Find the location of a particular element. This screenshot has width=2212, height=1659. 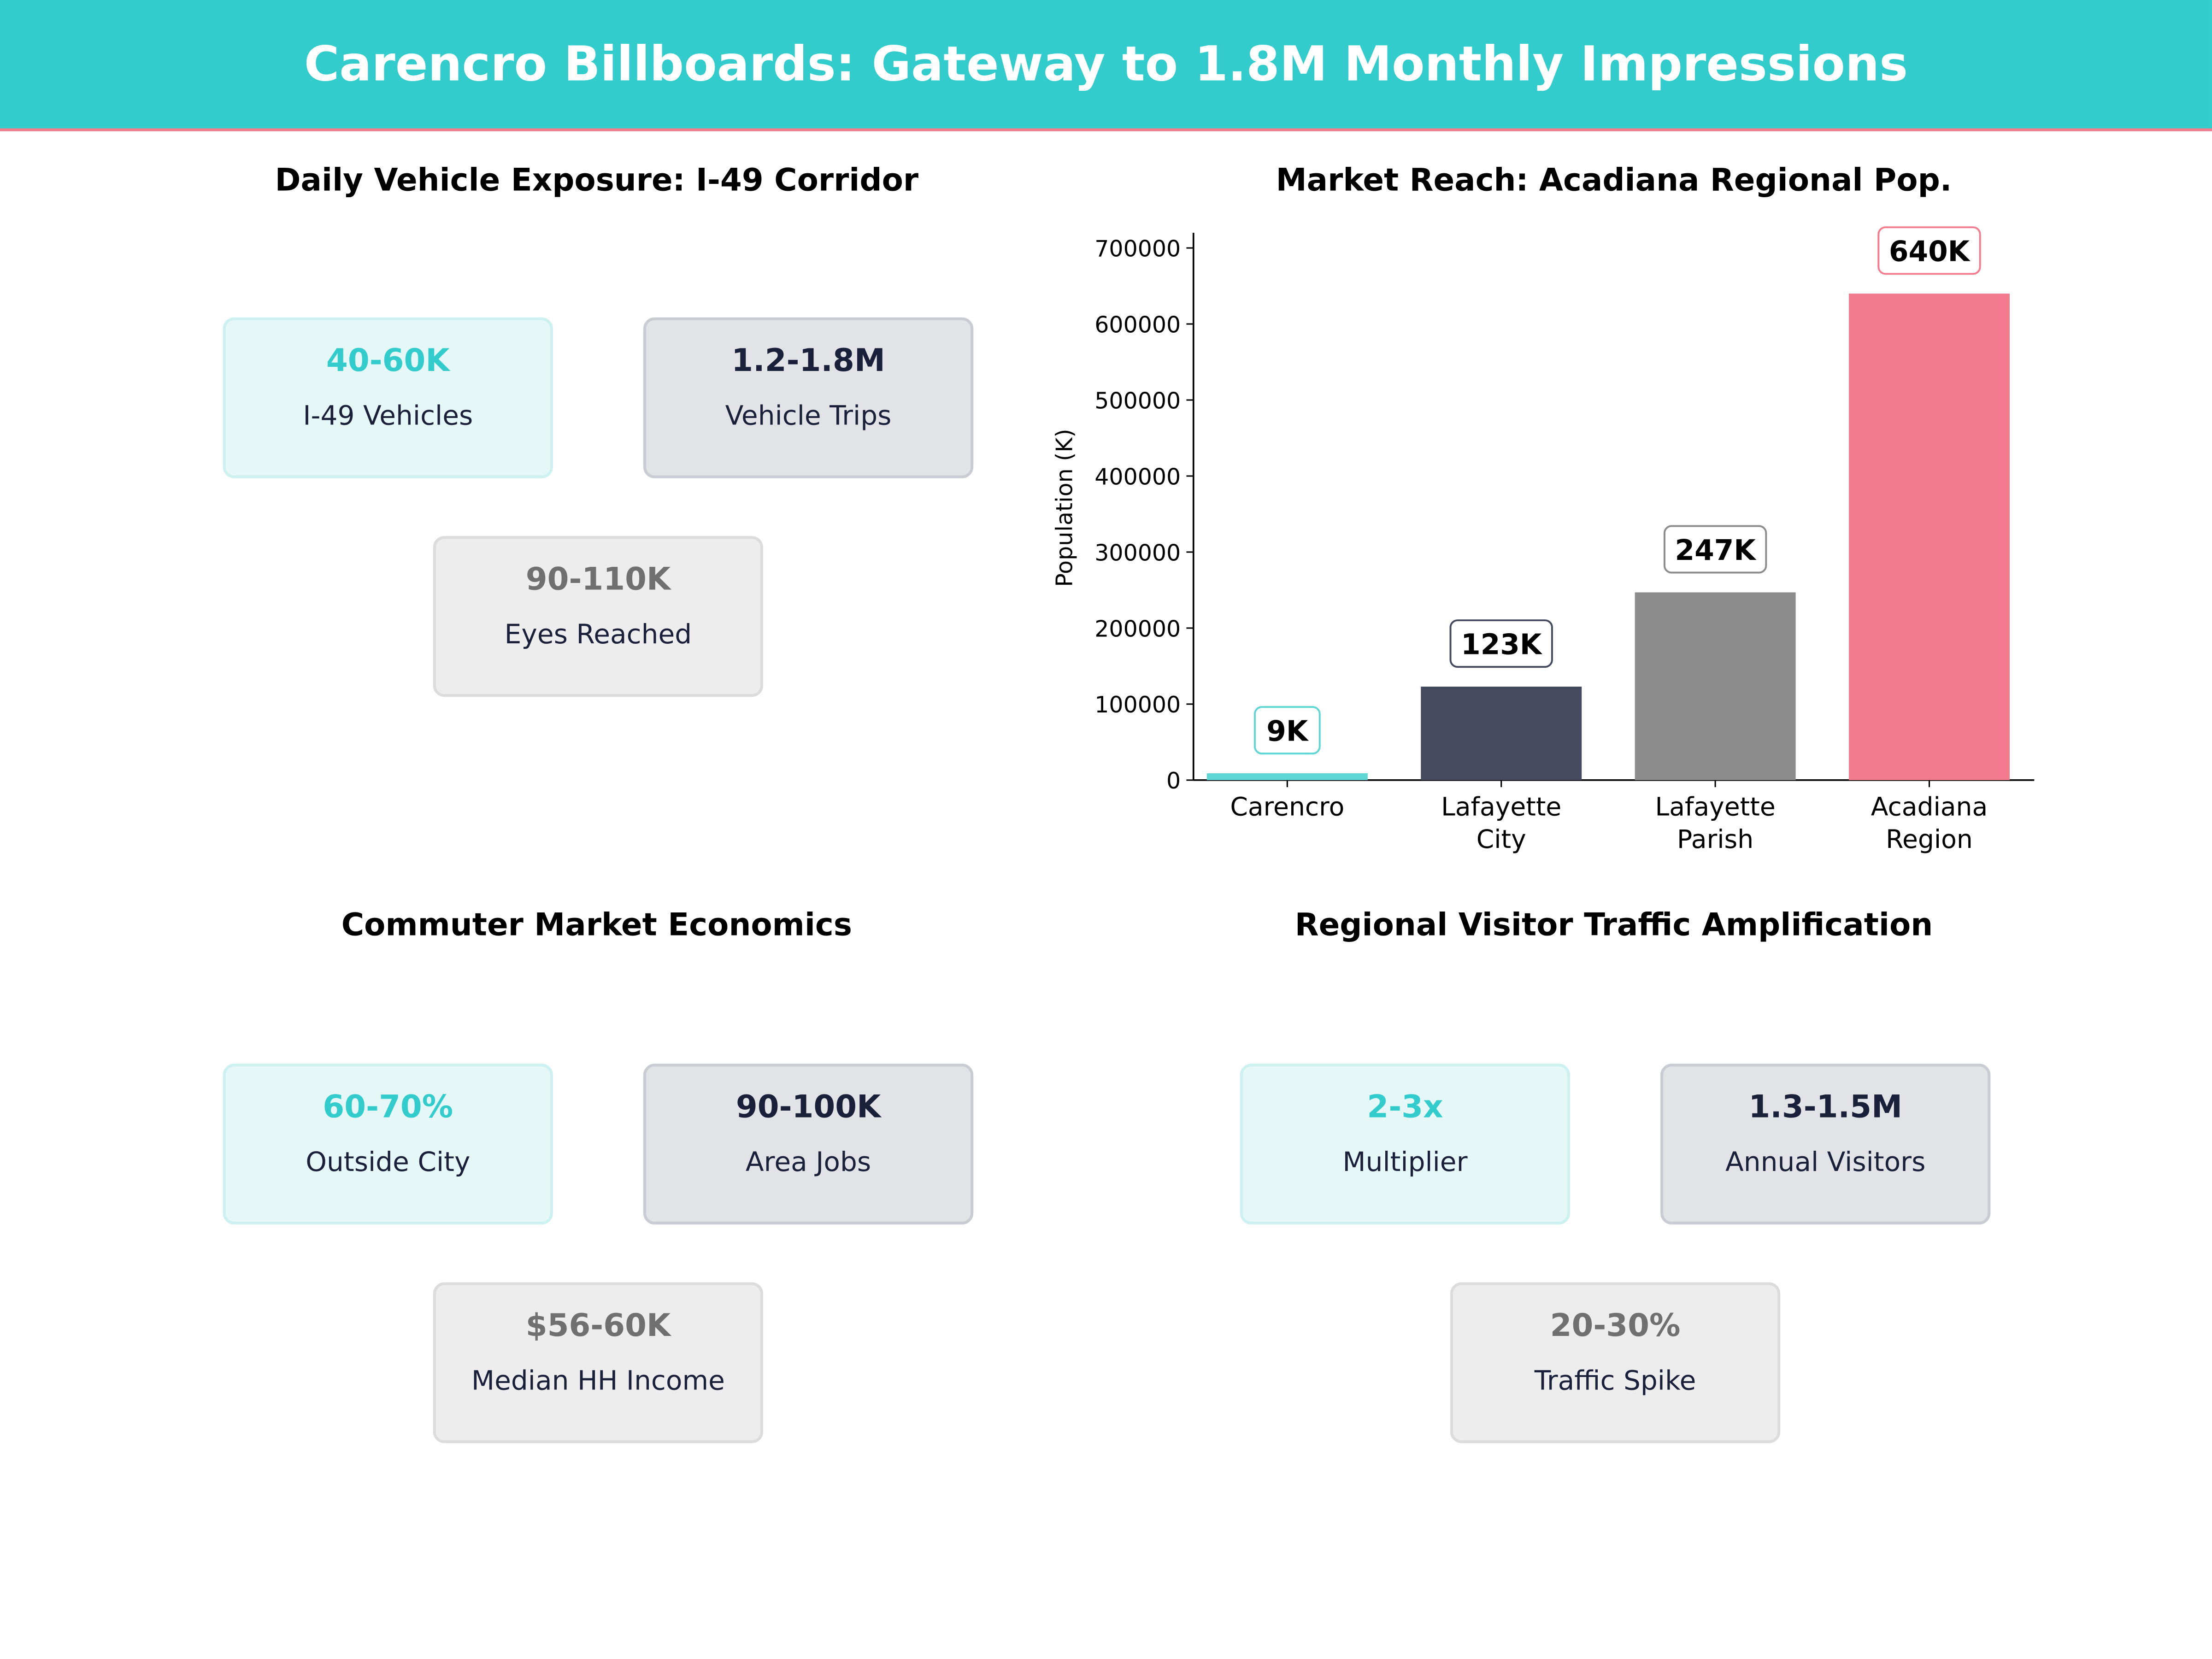

y-tick-label: 0 is located at coordinates (1173, 781).